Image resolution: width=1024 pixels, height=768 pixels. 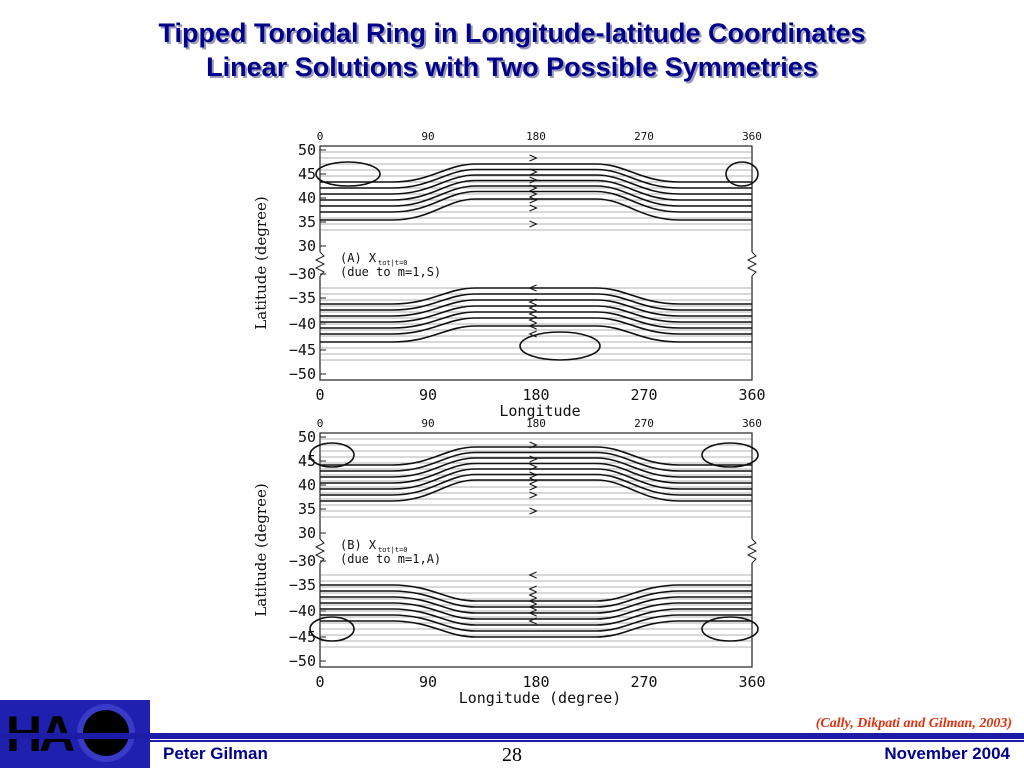 I want to click on top-tick-label: 0, so click(x=320, y=136).